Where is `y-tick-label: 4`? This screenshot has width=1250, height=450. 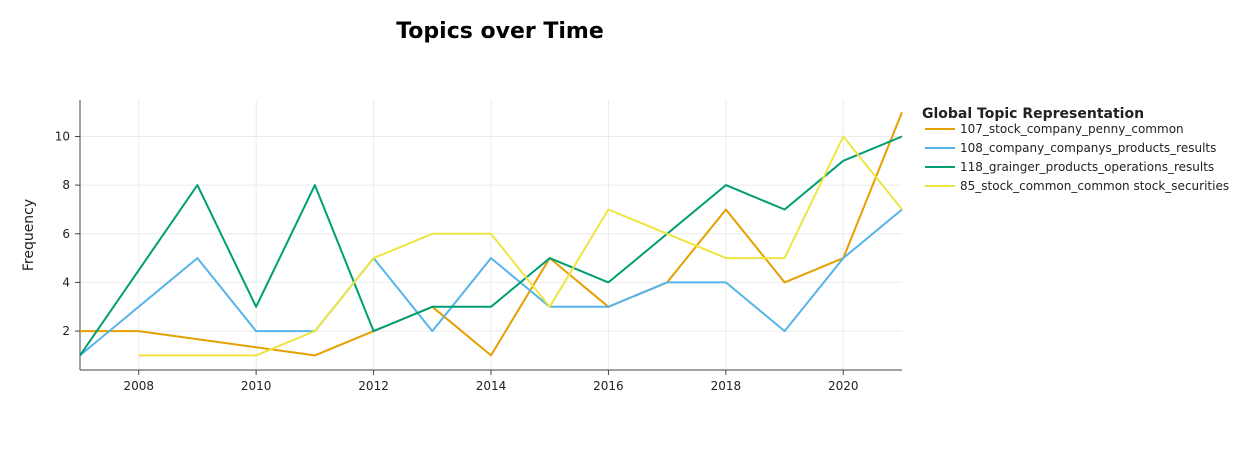
y-tick-label: 4 is located at coordinates (66, 282).